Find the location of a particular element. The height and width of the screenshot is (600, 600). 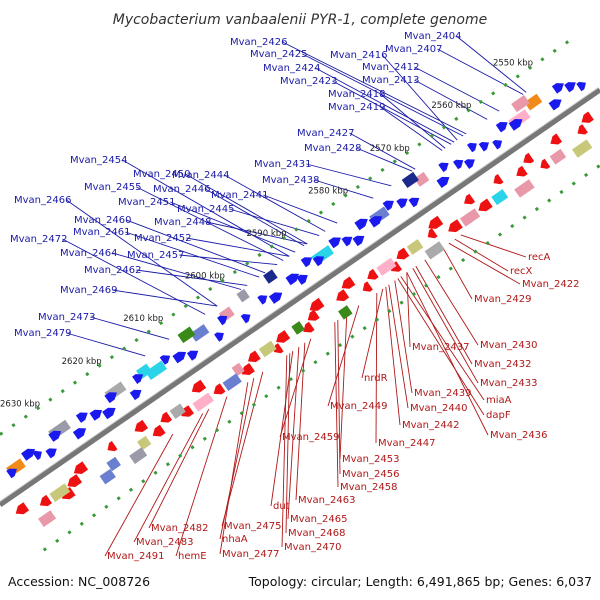

forward-gene-label: Mvan_2455 is located at coordinates (112, 187).